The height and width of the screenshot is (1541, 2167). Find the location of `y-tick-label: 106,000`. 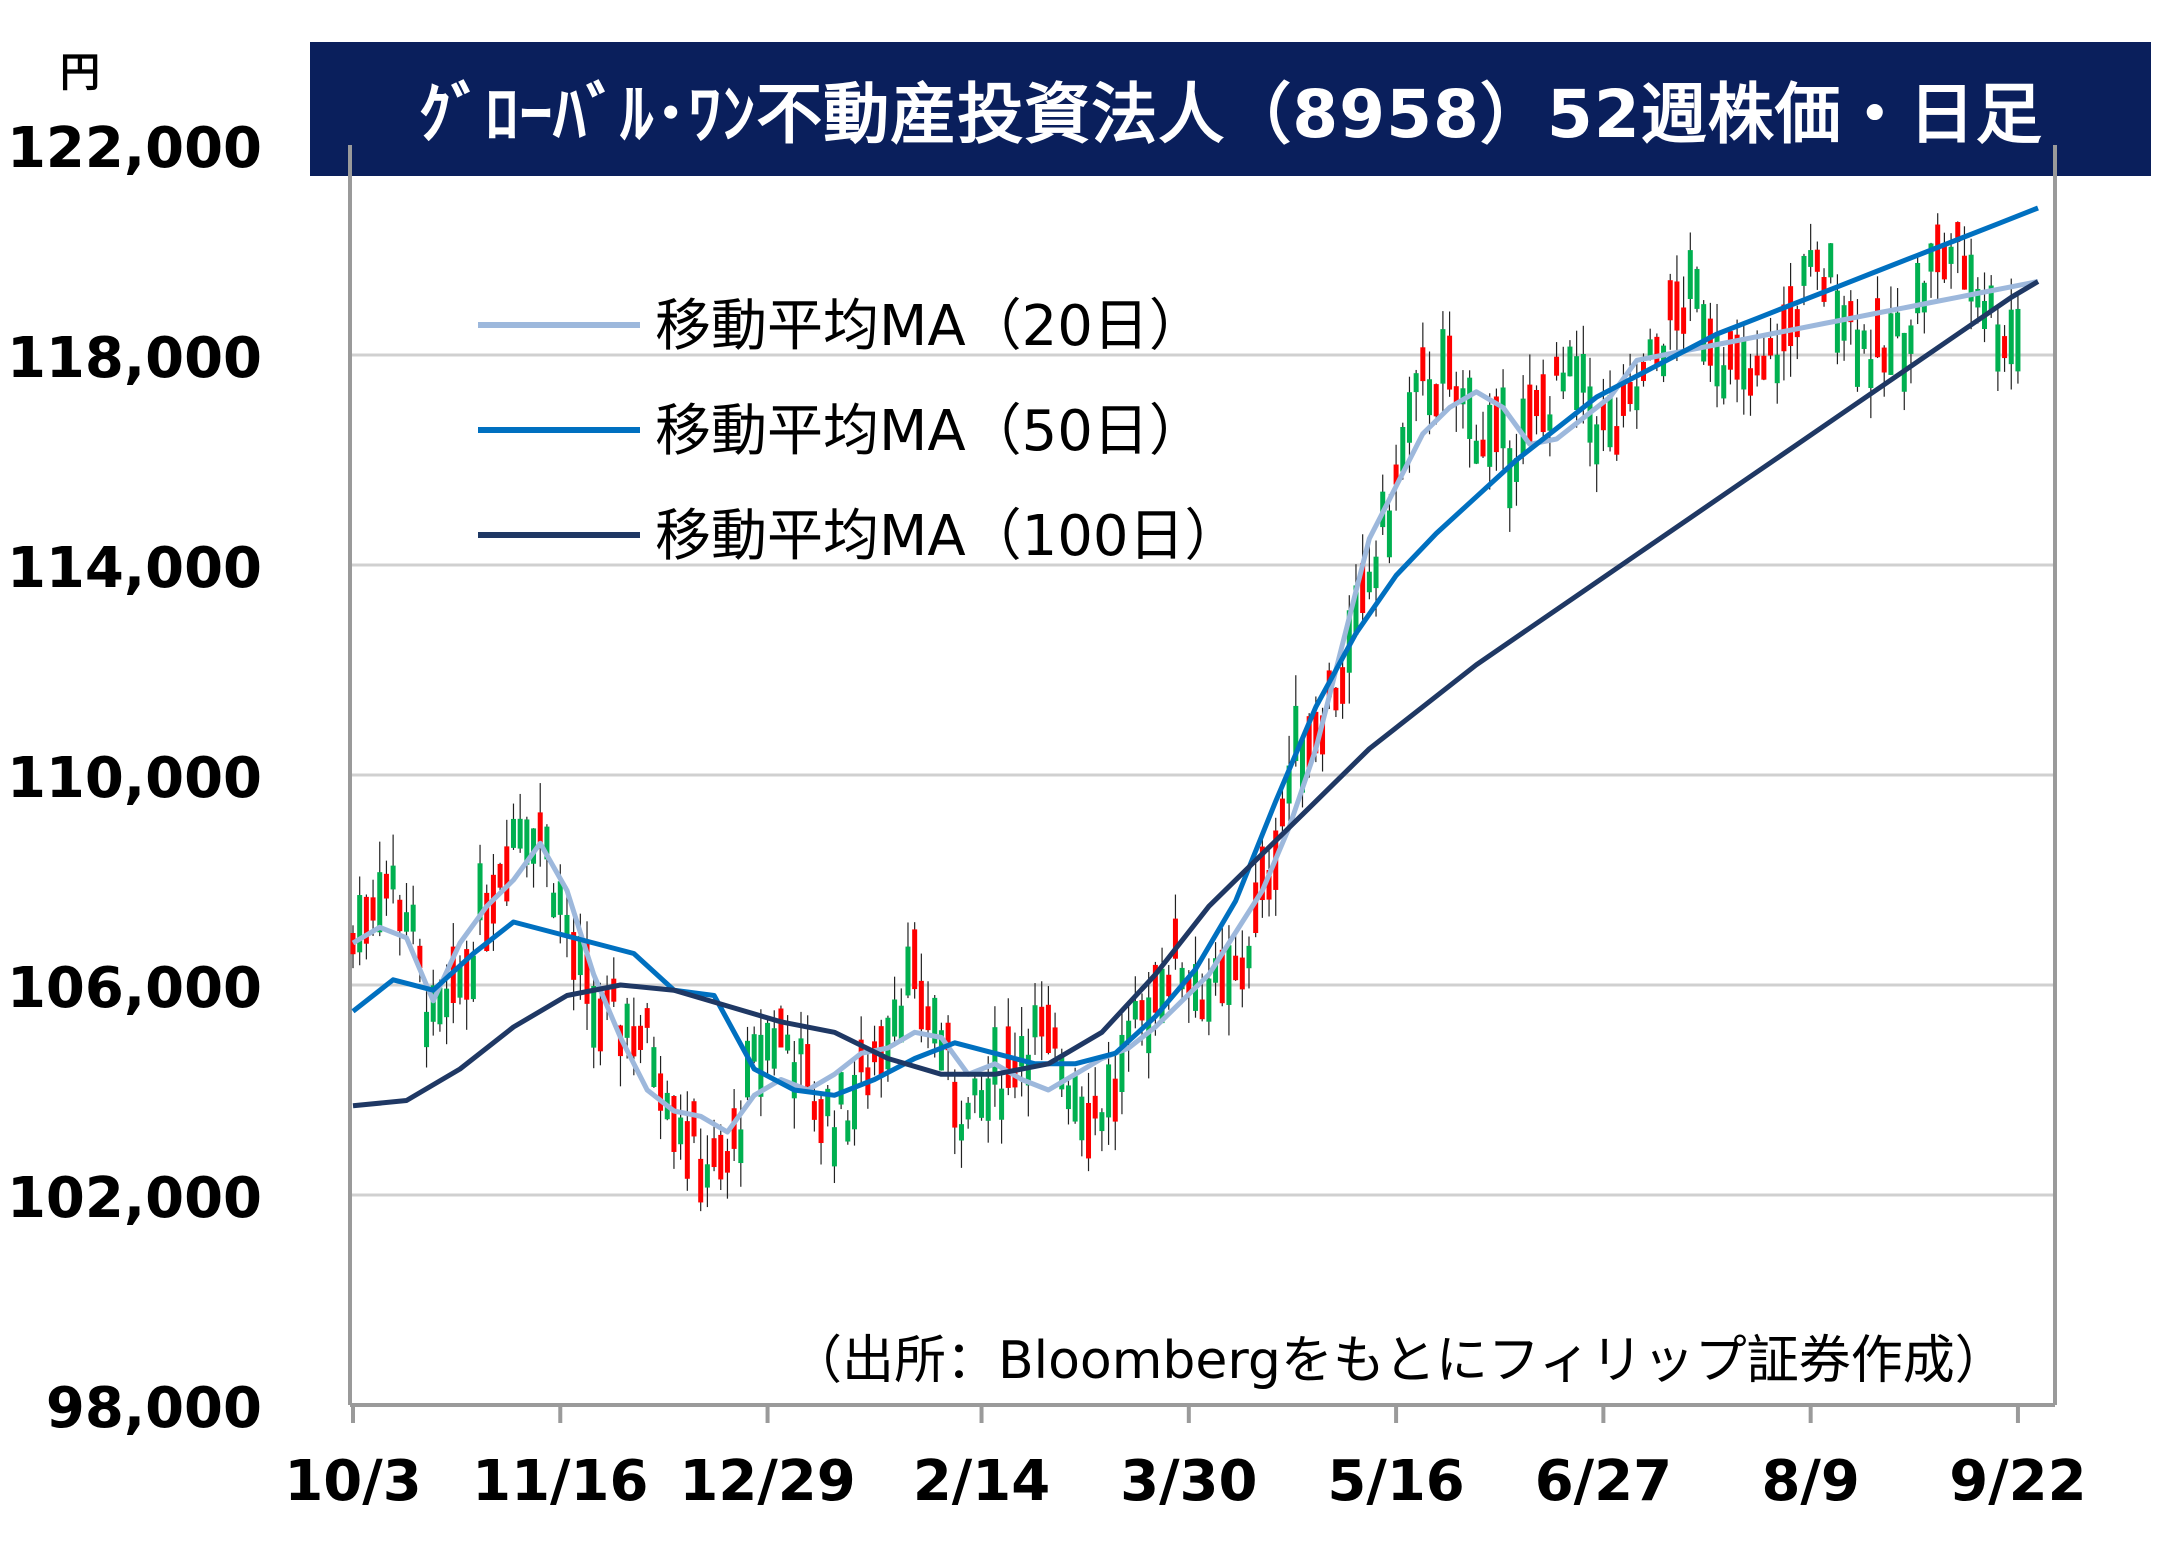

y-tick-label: 106,000 is located at coordinates (134, 988).